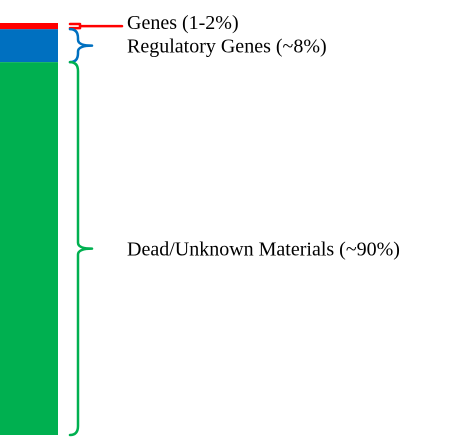 The height and width of the screenshot is (438, 470). What do you see at coordinates (96, 229) in the screenshot?
I see `bracket-group` at bounding box center [96, 229].